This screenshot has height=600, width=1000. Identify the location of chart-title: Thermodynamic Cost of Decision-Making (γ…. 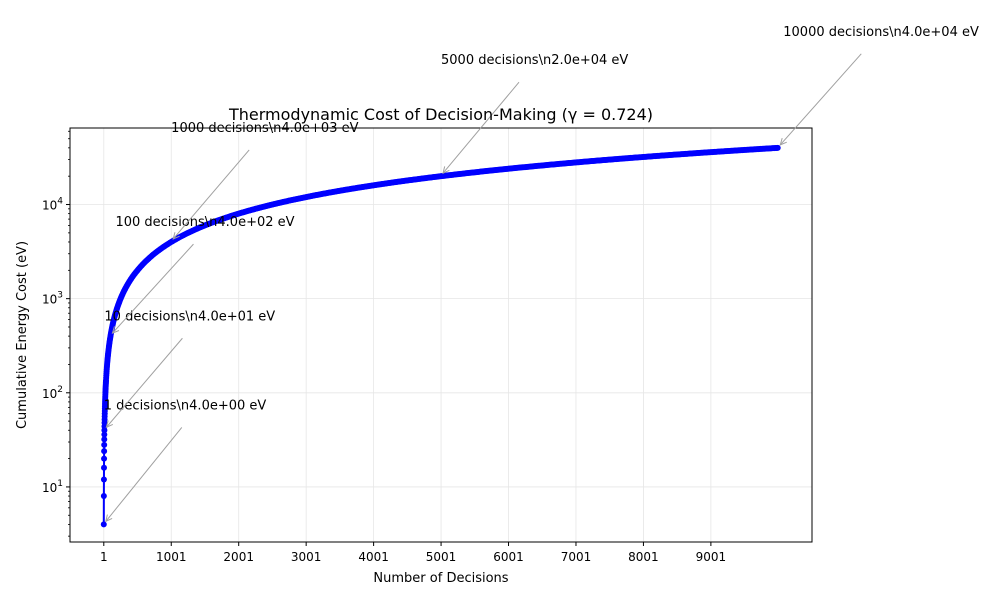
(440, 114).